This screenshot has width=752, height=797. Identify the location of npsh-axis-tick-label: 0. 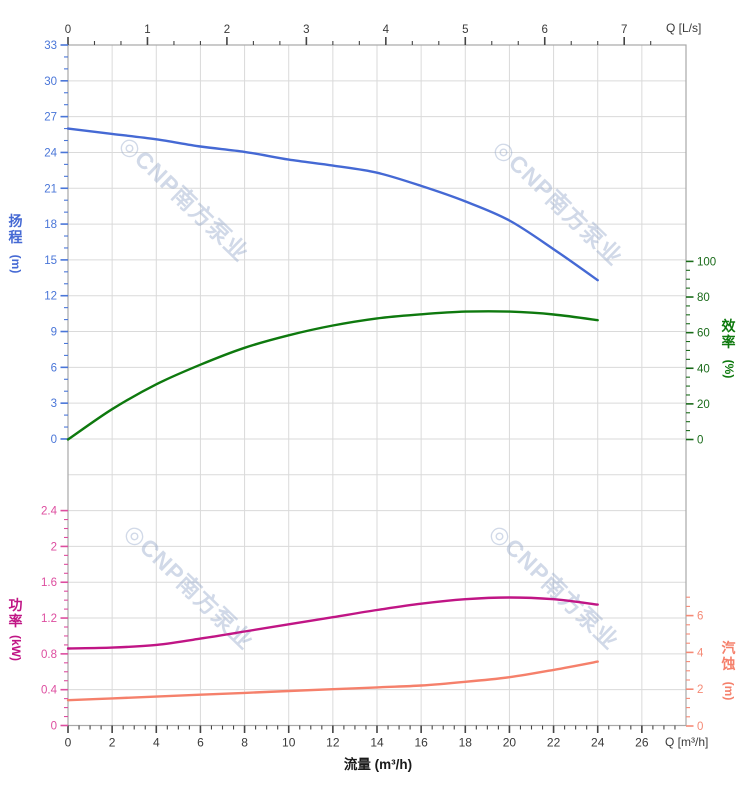
(700, 727).